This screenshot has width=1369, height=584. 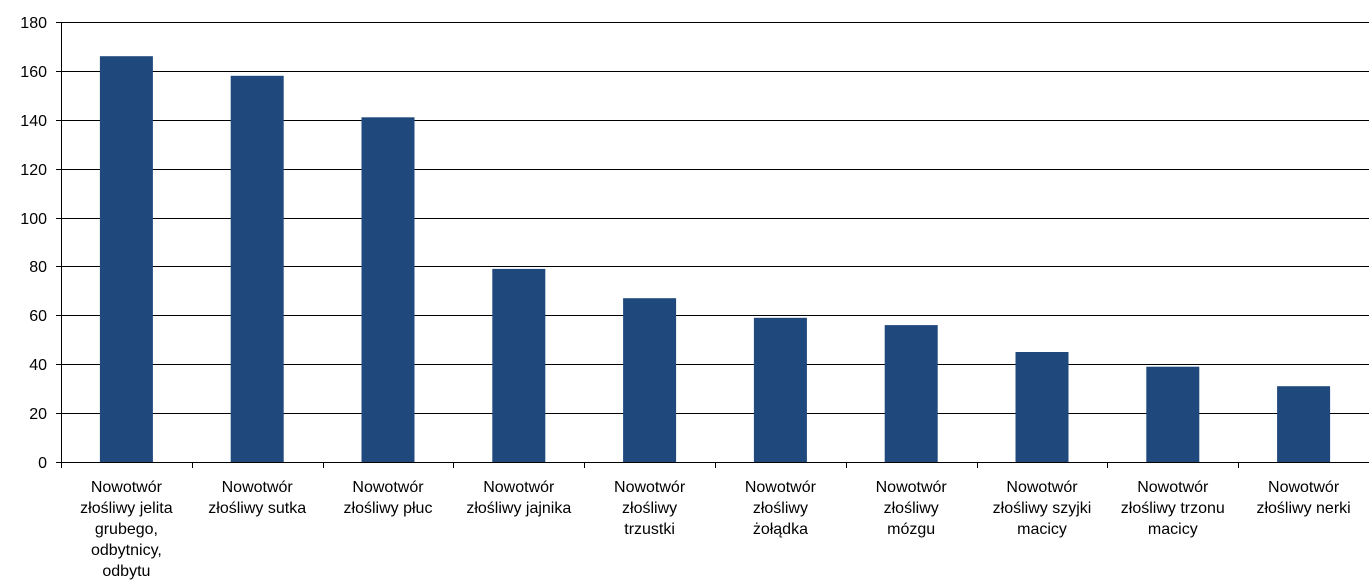 What do you see at coordinates (257, 498) in the screenshot?
I see `x-category-label: Nowotwór złośliwy sutka` at bounding box center [257, 498].